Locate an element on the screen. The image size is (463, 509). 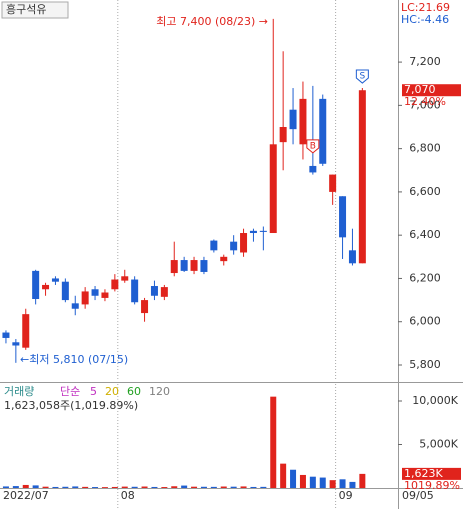
y-tick-label: 6,000 is located at coordinates (425, 321).